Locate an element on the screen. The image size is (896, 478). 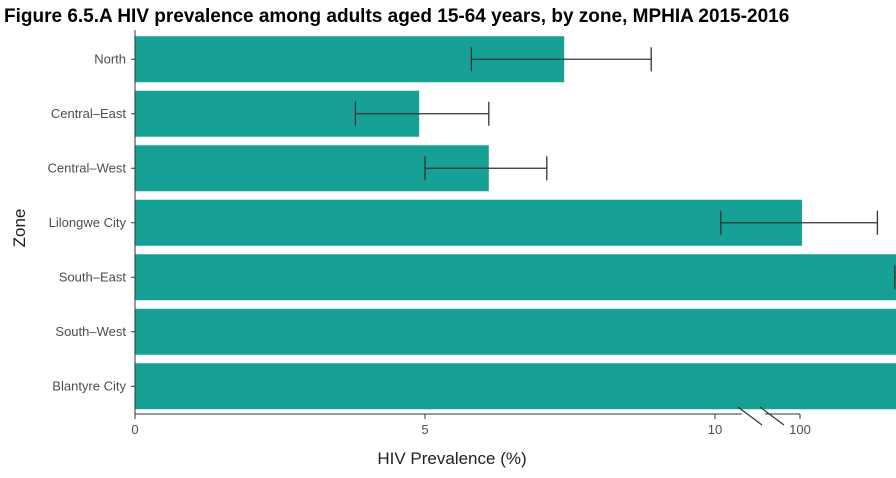
x-tick-label: 10 is located at coordinates (715, 429).